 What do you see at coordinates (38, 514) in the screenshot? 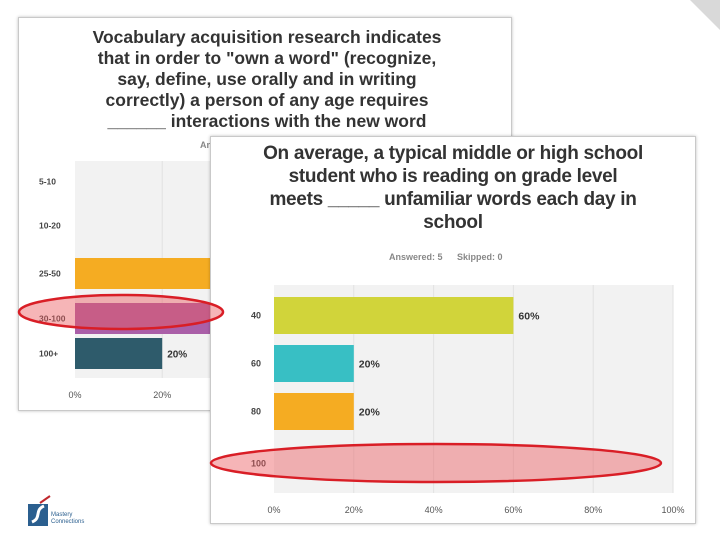
I see `logo-mark-swoosh` at bounding box center [38, 514].